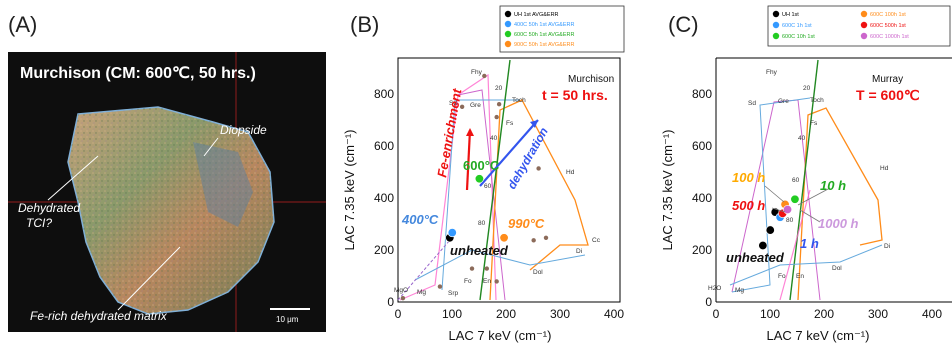 The image size is (952, 349). What do you see at coordinates (797, 26) in the screenshot?
I see `legend-item-c-1h: 600C 1h 1st` at bounding box center [797, 26].